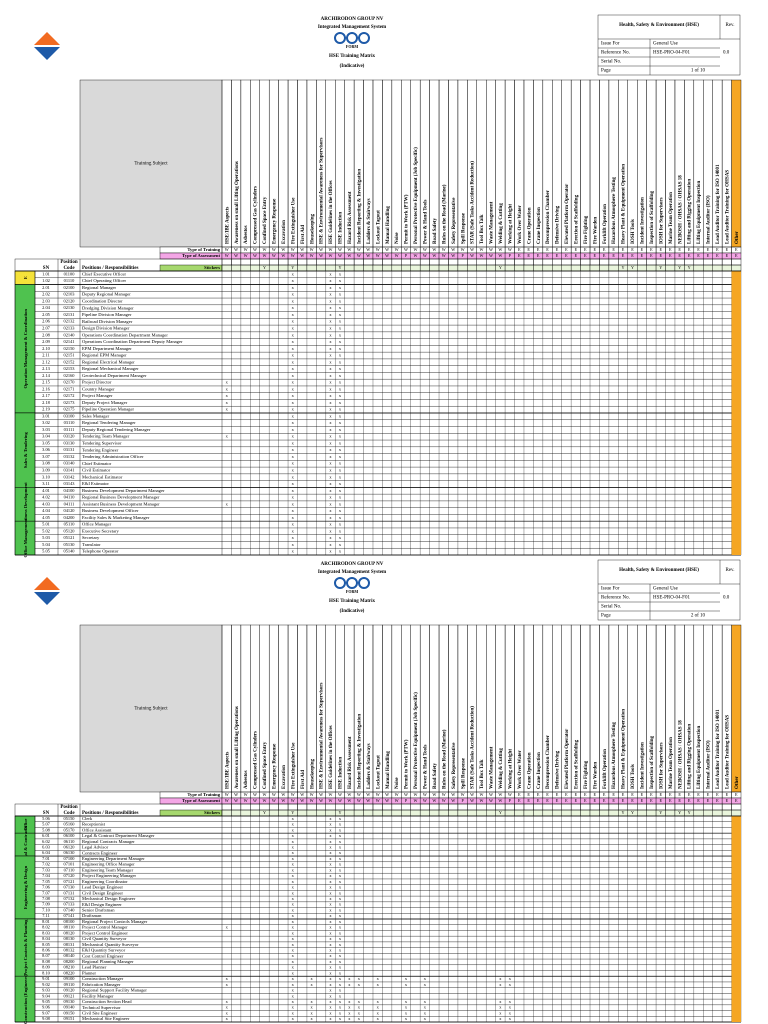 The image size is (768, 1024). What do you see at coordinates (303, 234) in the screenshot?
I see `column-title: First Aid` at bounding box center [303, 234].